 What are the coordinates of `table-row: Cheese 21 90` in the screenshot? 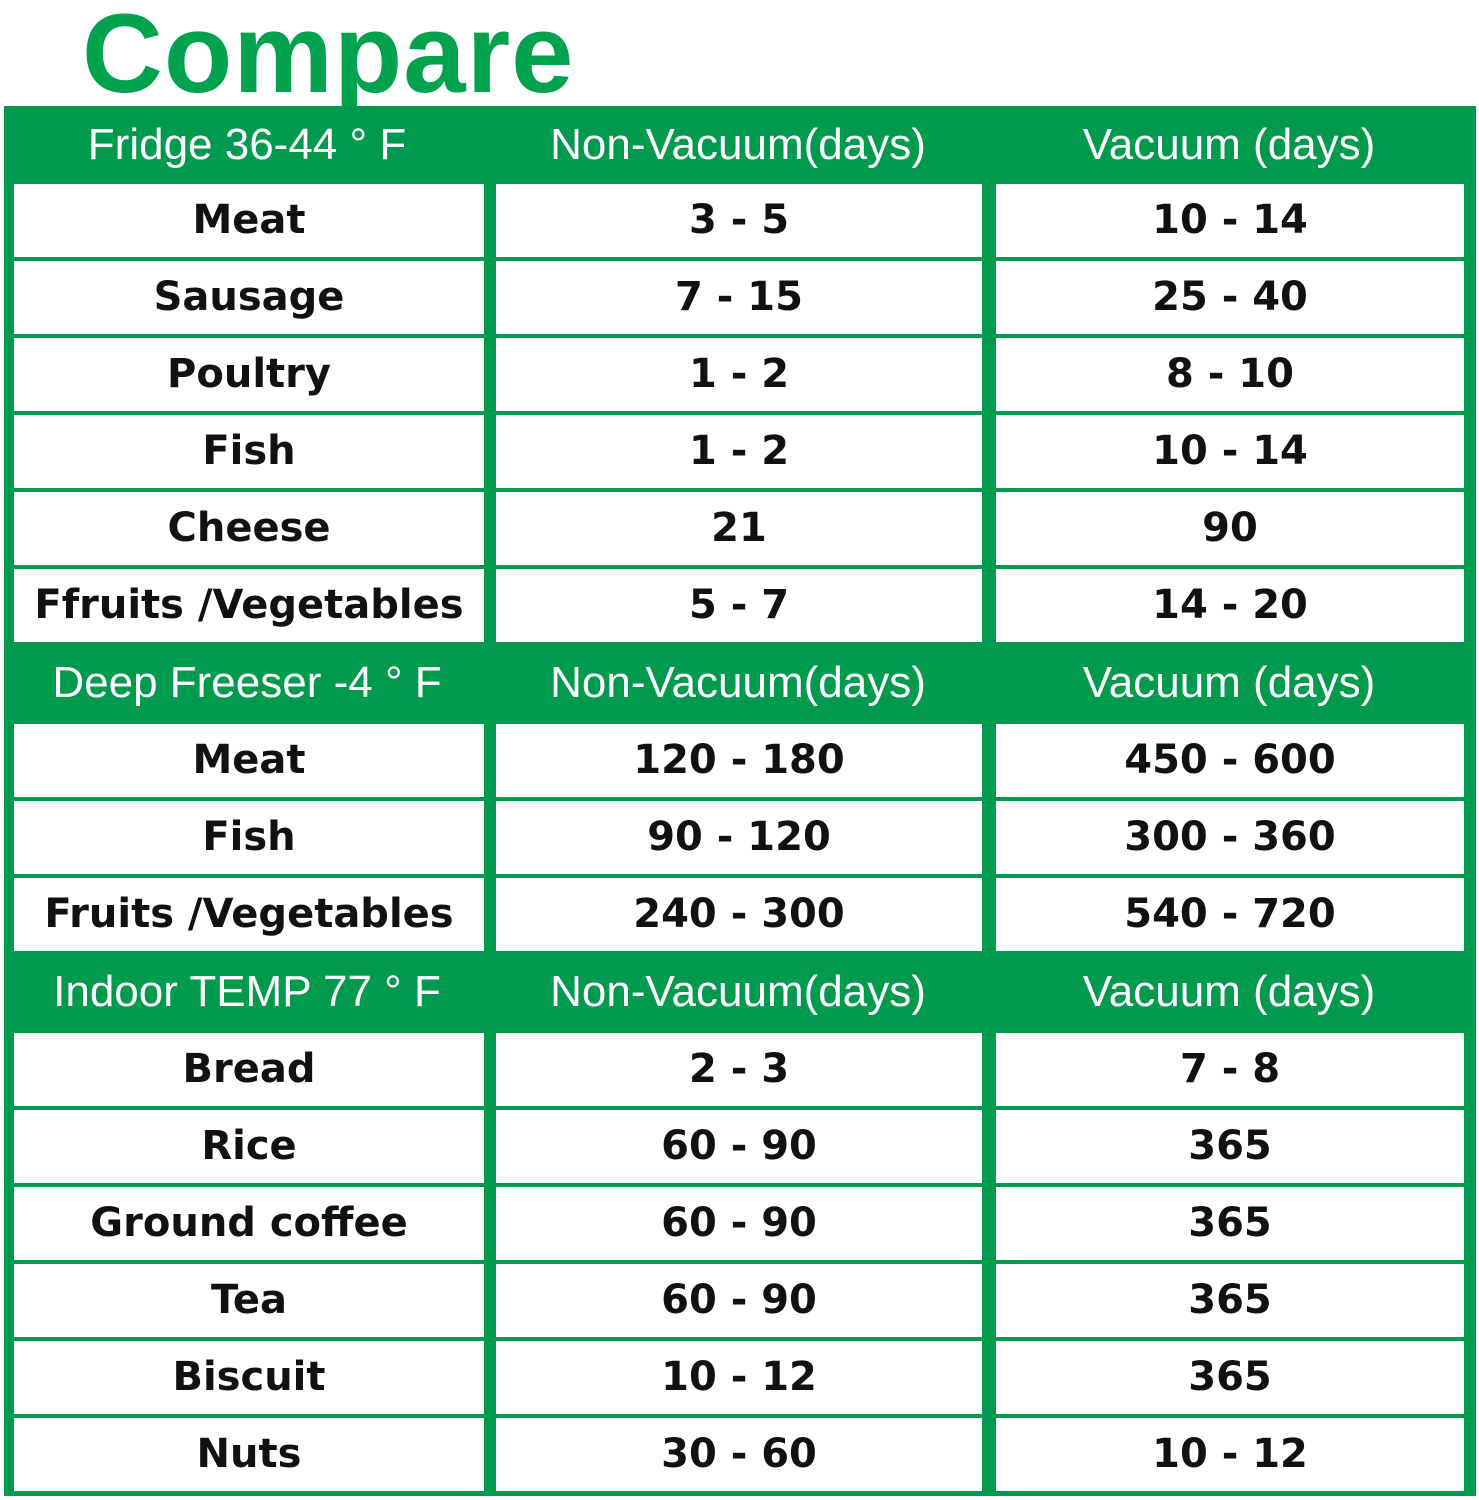 It's located at (740, 528).